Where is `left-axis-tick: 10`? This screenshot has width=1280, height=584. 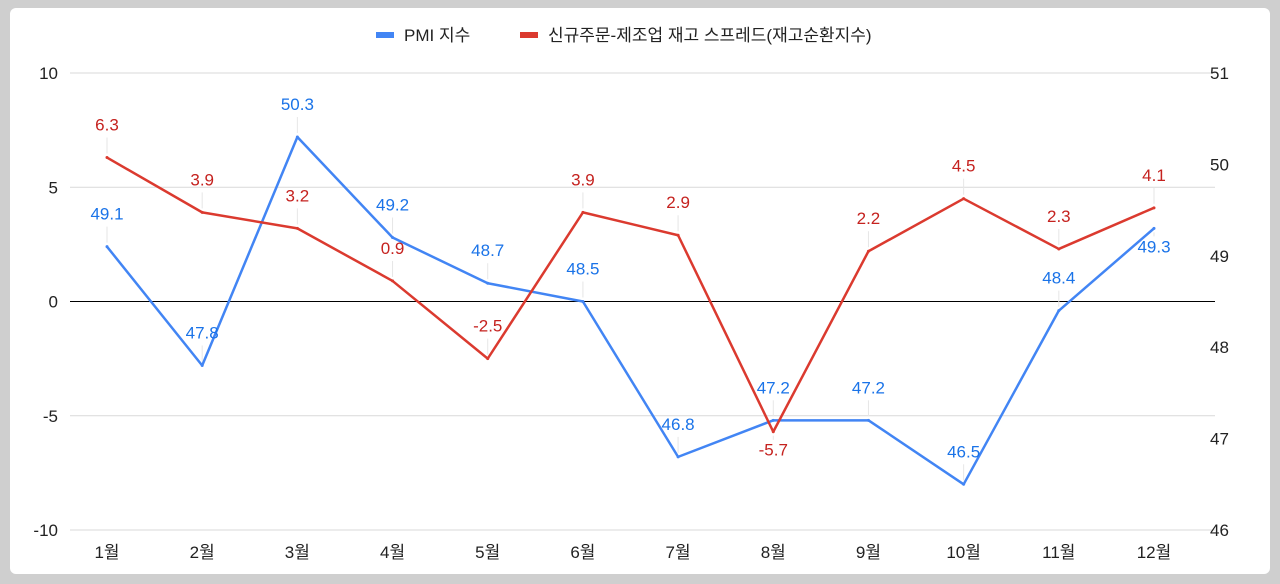 left-axis-tick: 10 is located at coordinates (48, 73).